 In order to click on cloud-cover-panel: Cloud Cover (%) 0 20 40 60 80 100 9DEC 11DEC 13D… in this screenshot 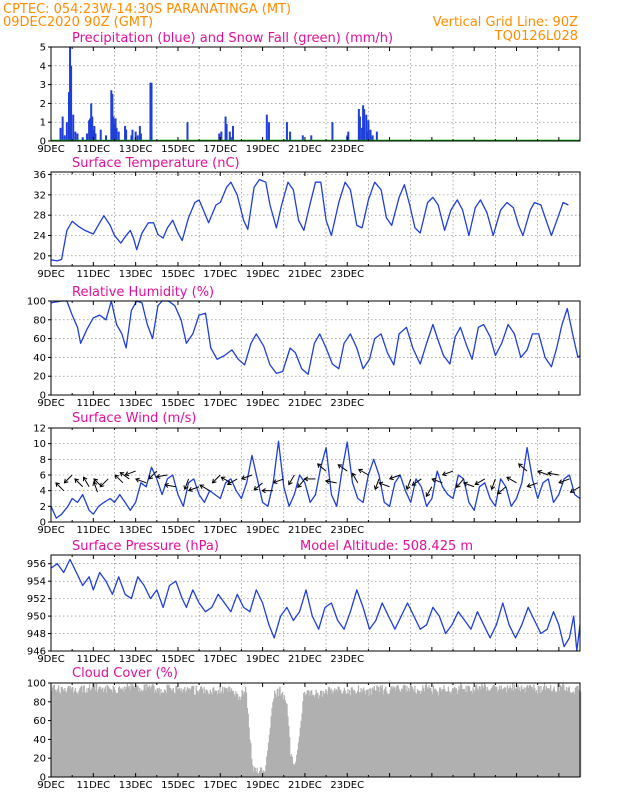, I will do `click(304, 728)`.